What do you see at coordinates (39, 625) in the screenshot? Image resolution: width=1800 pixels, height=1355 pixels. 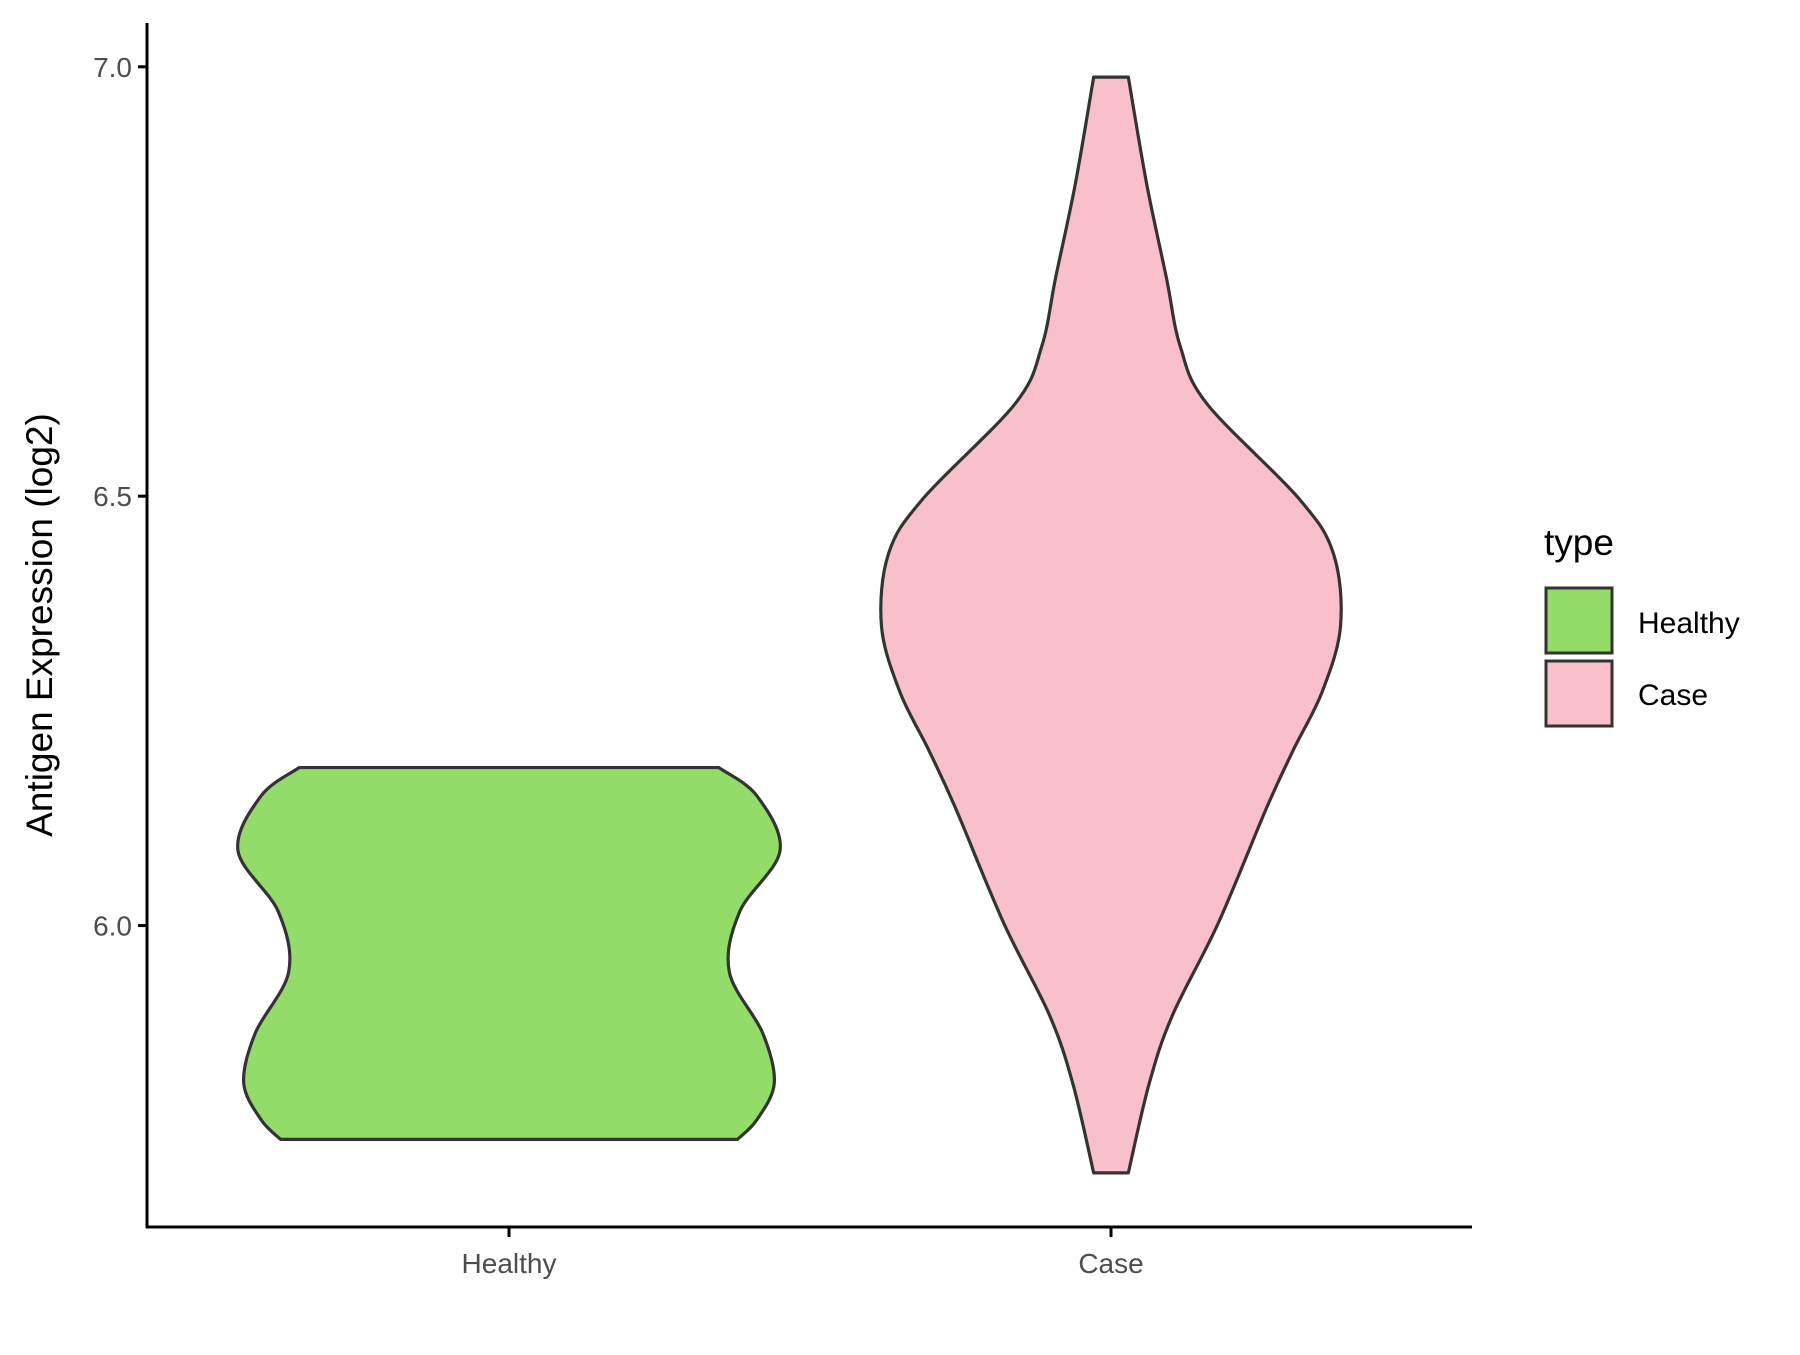 I see `y-axis-label: Antigen Expression (log2)` at bounding box center [39, 625].